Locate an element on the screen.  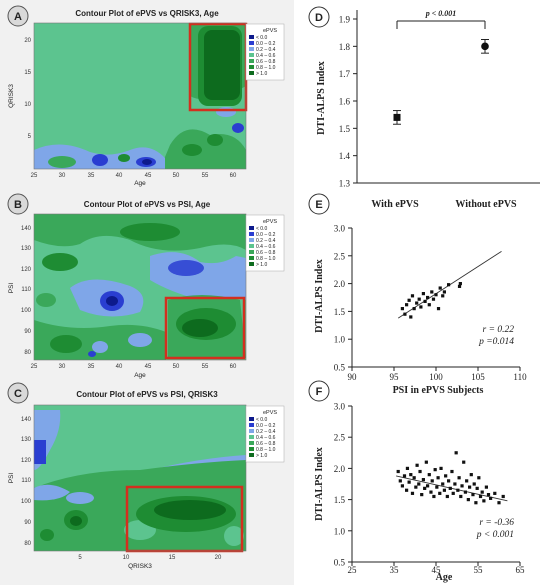
panel-d-y-tick-label: 1.3 is located at coordinates (345, 184).